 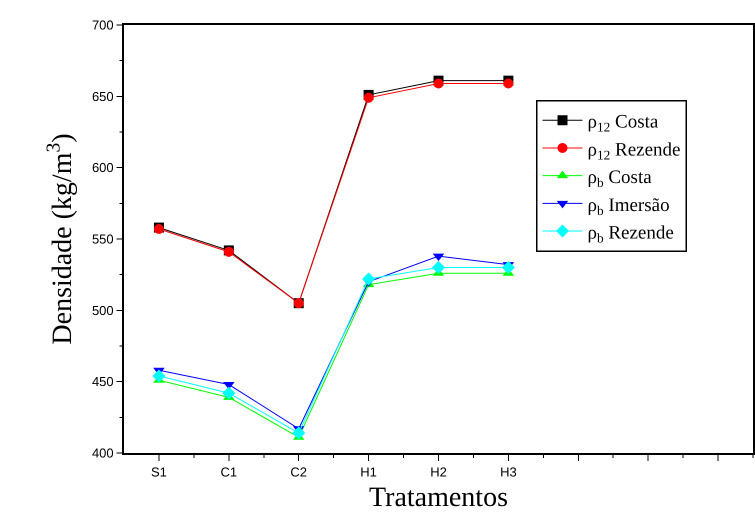 I want to click on legend-label: ρ$_{b}$ Rezende, so click(x=630, y=234).